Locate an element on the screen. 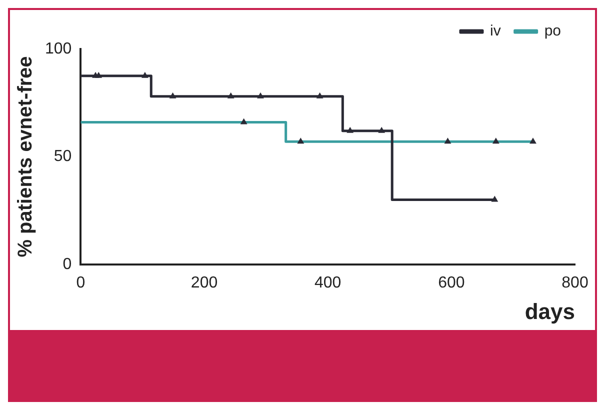  x-tick-label: 200 is located at coordinates (204, 283).